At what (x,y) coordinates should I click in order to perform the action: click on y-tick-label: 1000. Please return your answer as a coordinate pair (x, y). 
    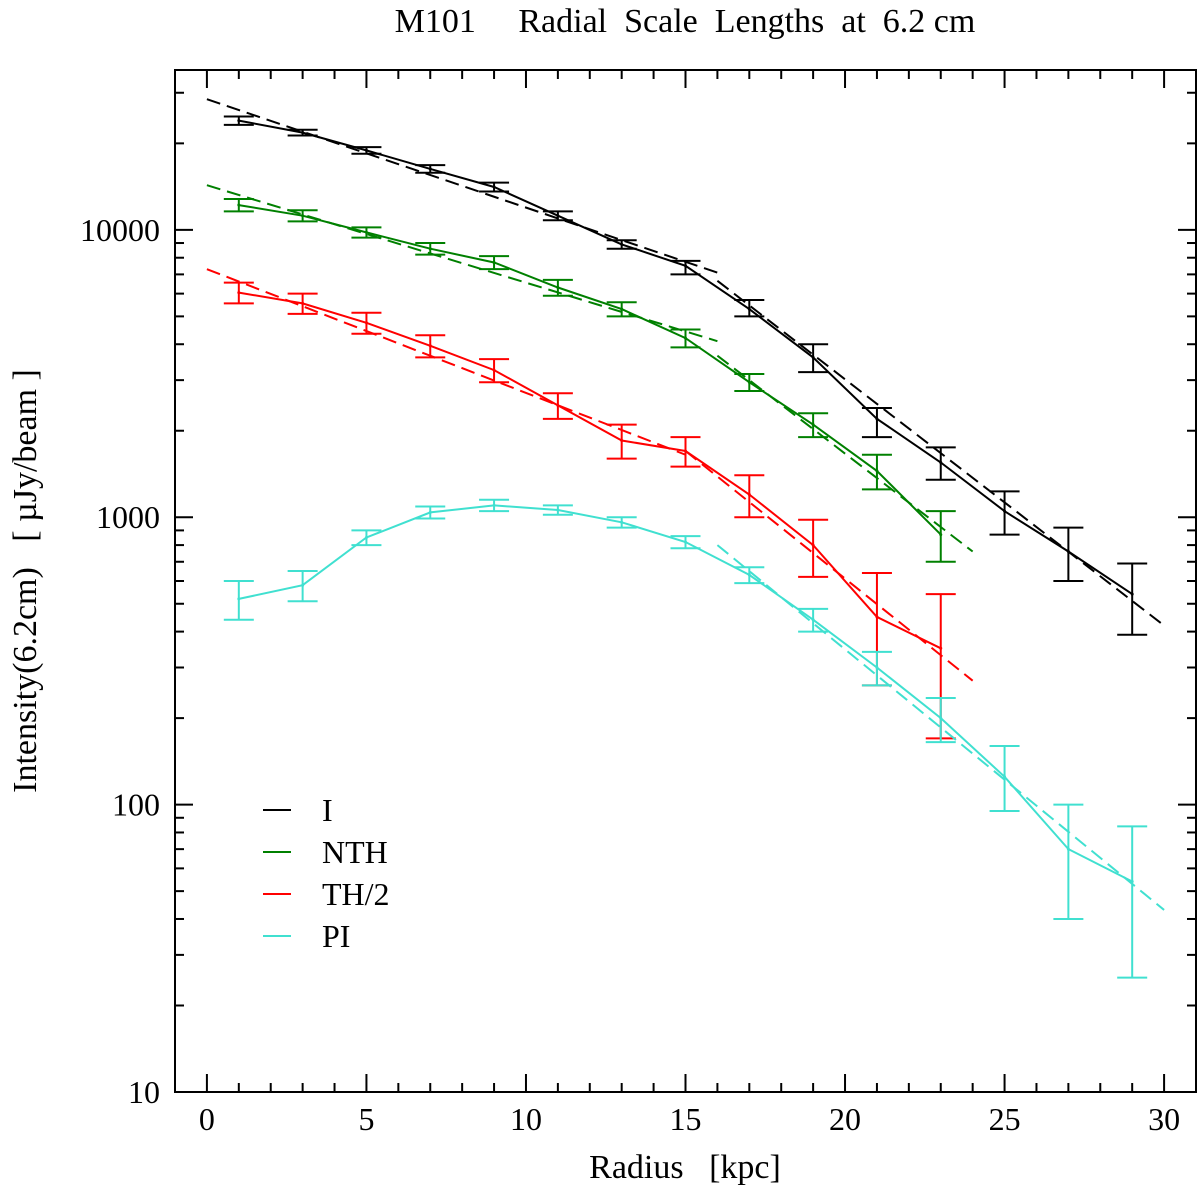
    Looking at the image, I should click on (128, 517).